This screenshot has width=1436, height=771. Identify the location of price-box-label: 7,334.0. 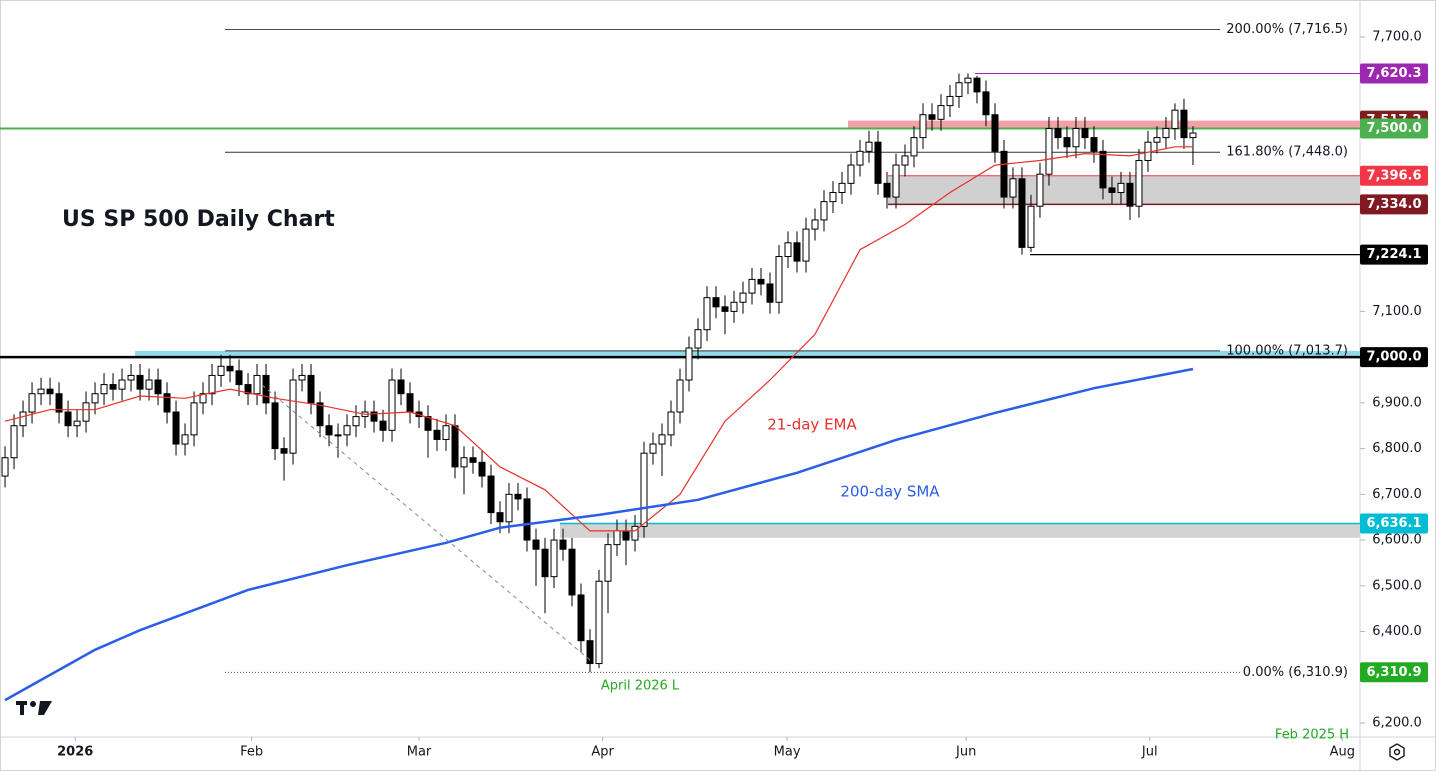
(1393, 204).